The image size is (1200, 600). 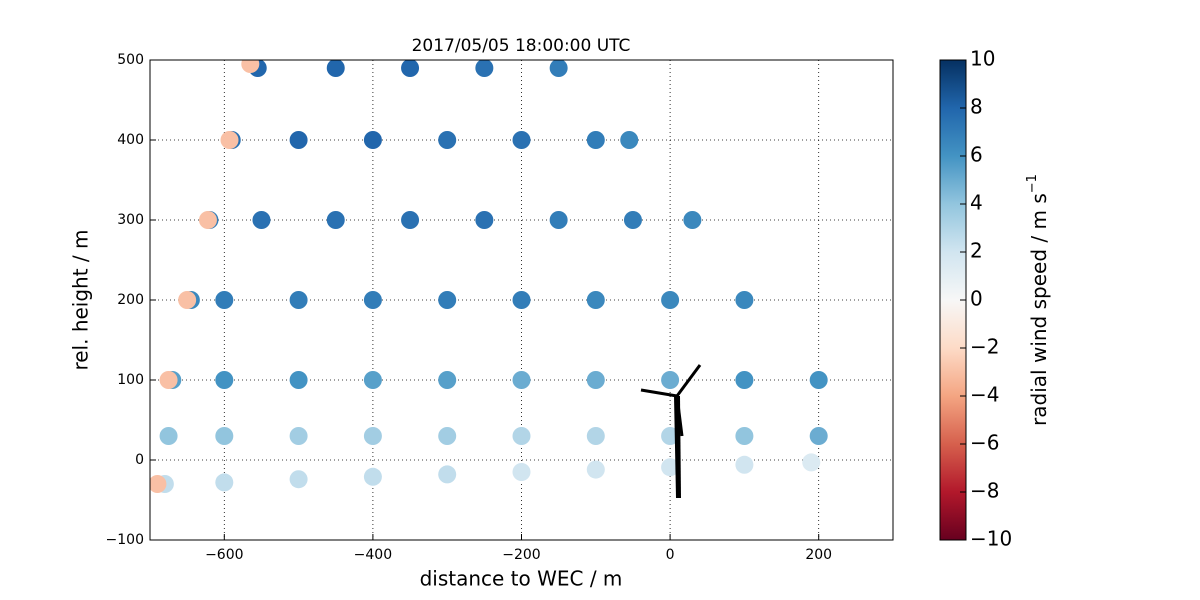 I want to click on x-tick-label: 200, so click(x=818, y=555).